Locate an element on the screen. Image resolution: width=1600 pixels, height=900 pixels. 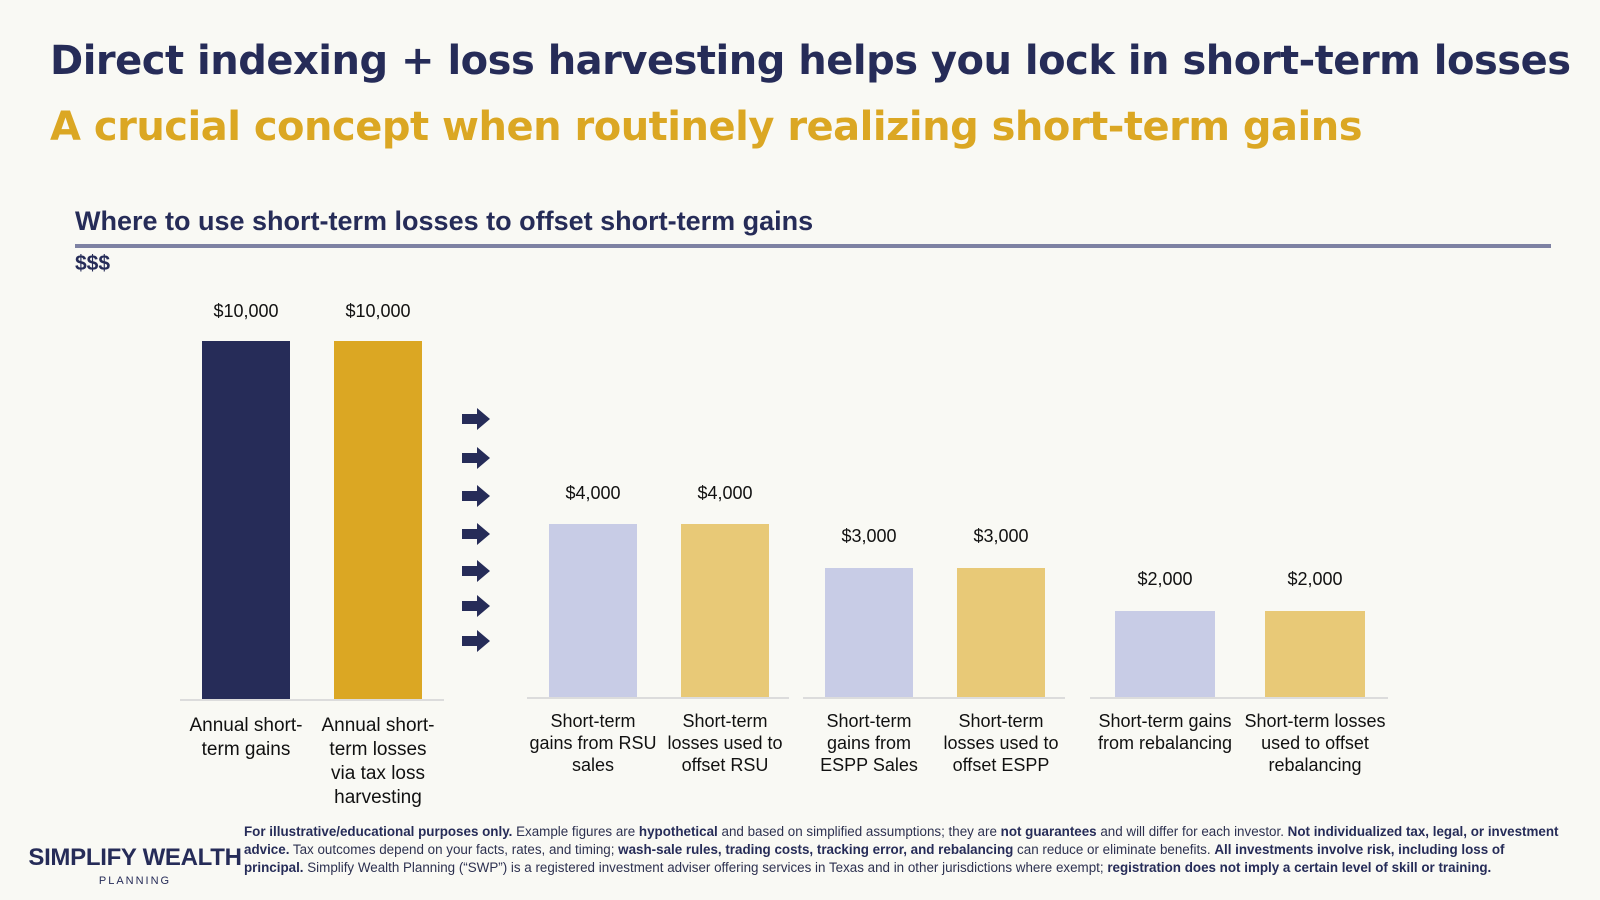
bar-rsu-gains is located at coordinates (593, 610).